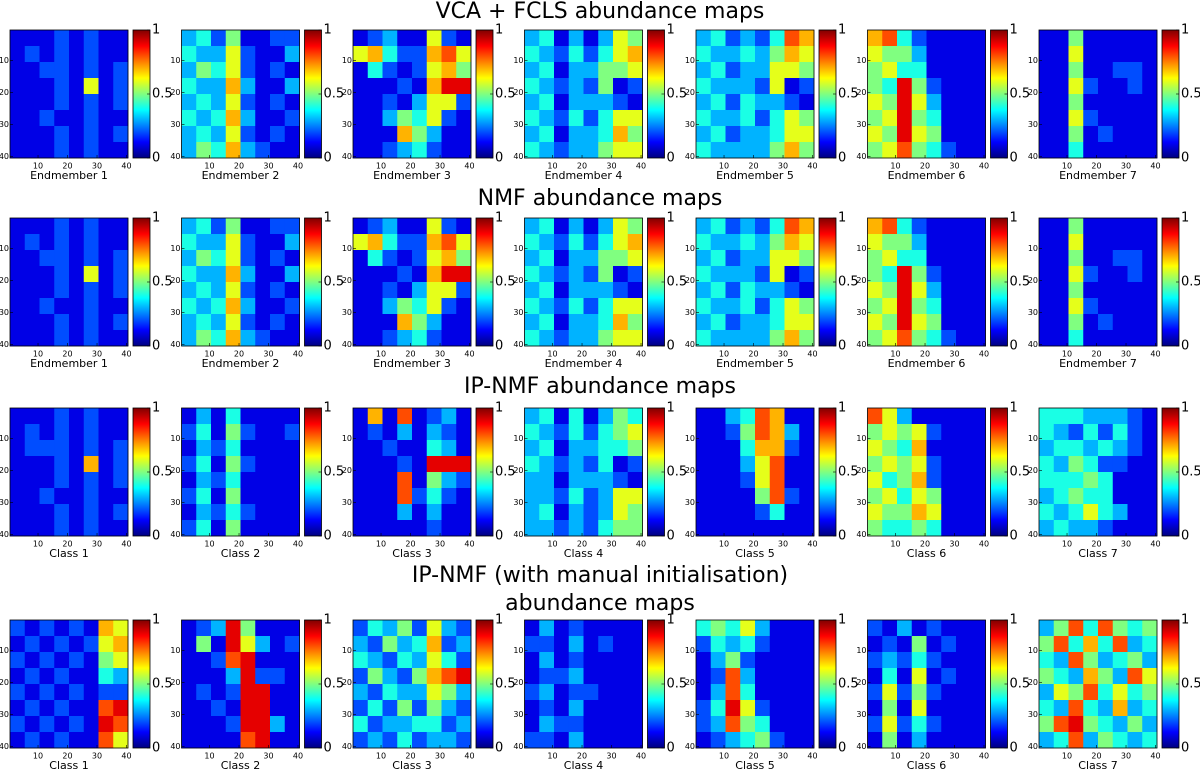  I want to click on y-tick-label: 10, so click(518, 650).